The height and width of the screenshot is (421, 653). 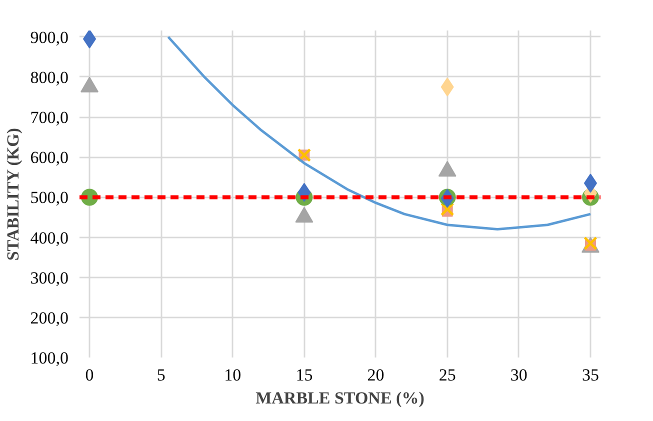 I want to click on y-tick-label: 400,0, so click(x=49, y=238).